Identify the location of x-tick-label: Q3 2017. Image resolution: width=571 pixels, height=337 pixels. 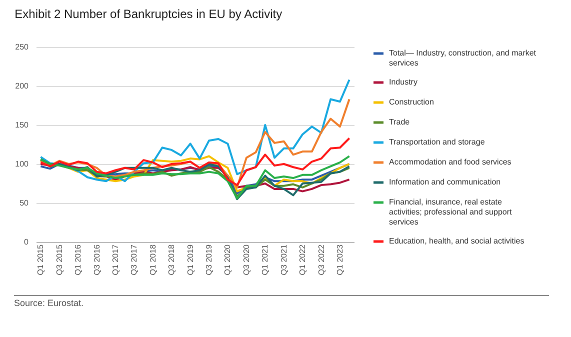
(134, 260).